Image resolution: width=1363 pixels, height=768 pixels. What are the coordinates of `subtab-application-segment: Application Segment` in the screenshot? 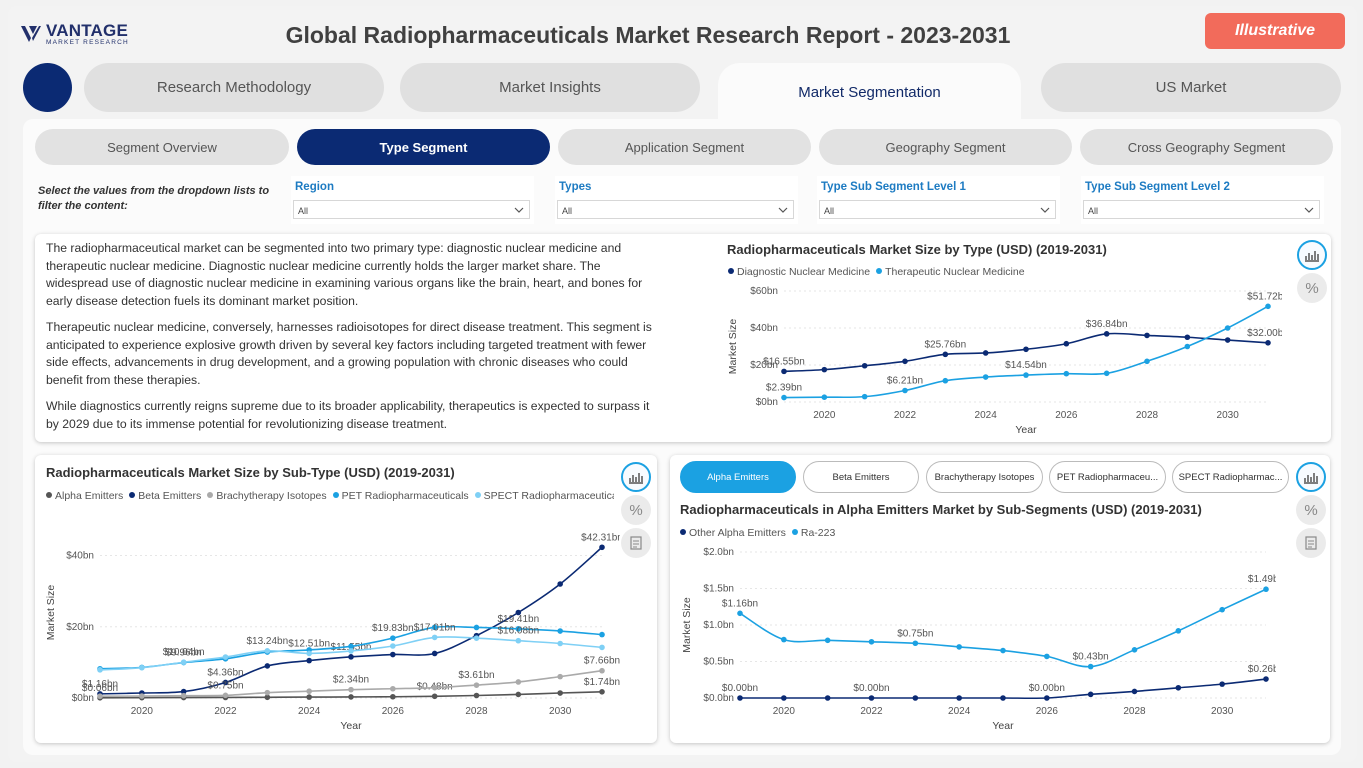 It's located at (684, 147).